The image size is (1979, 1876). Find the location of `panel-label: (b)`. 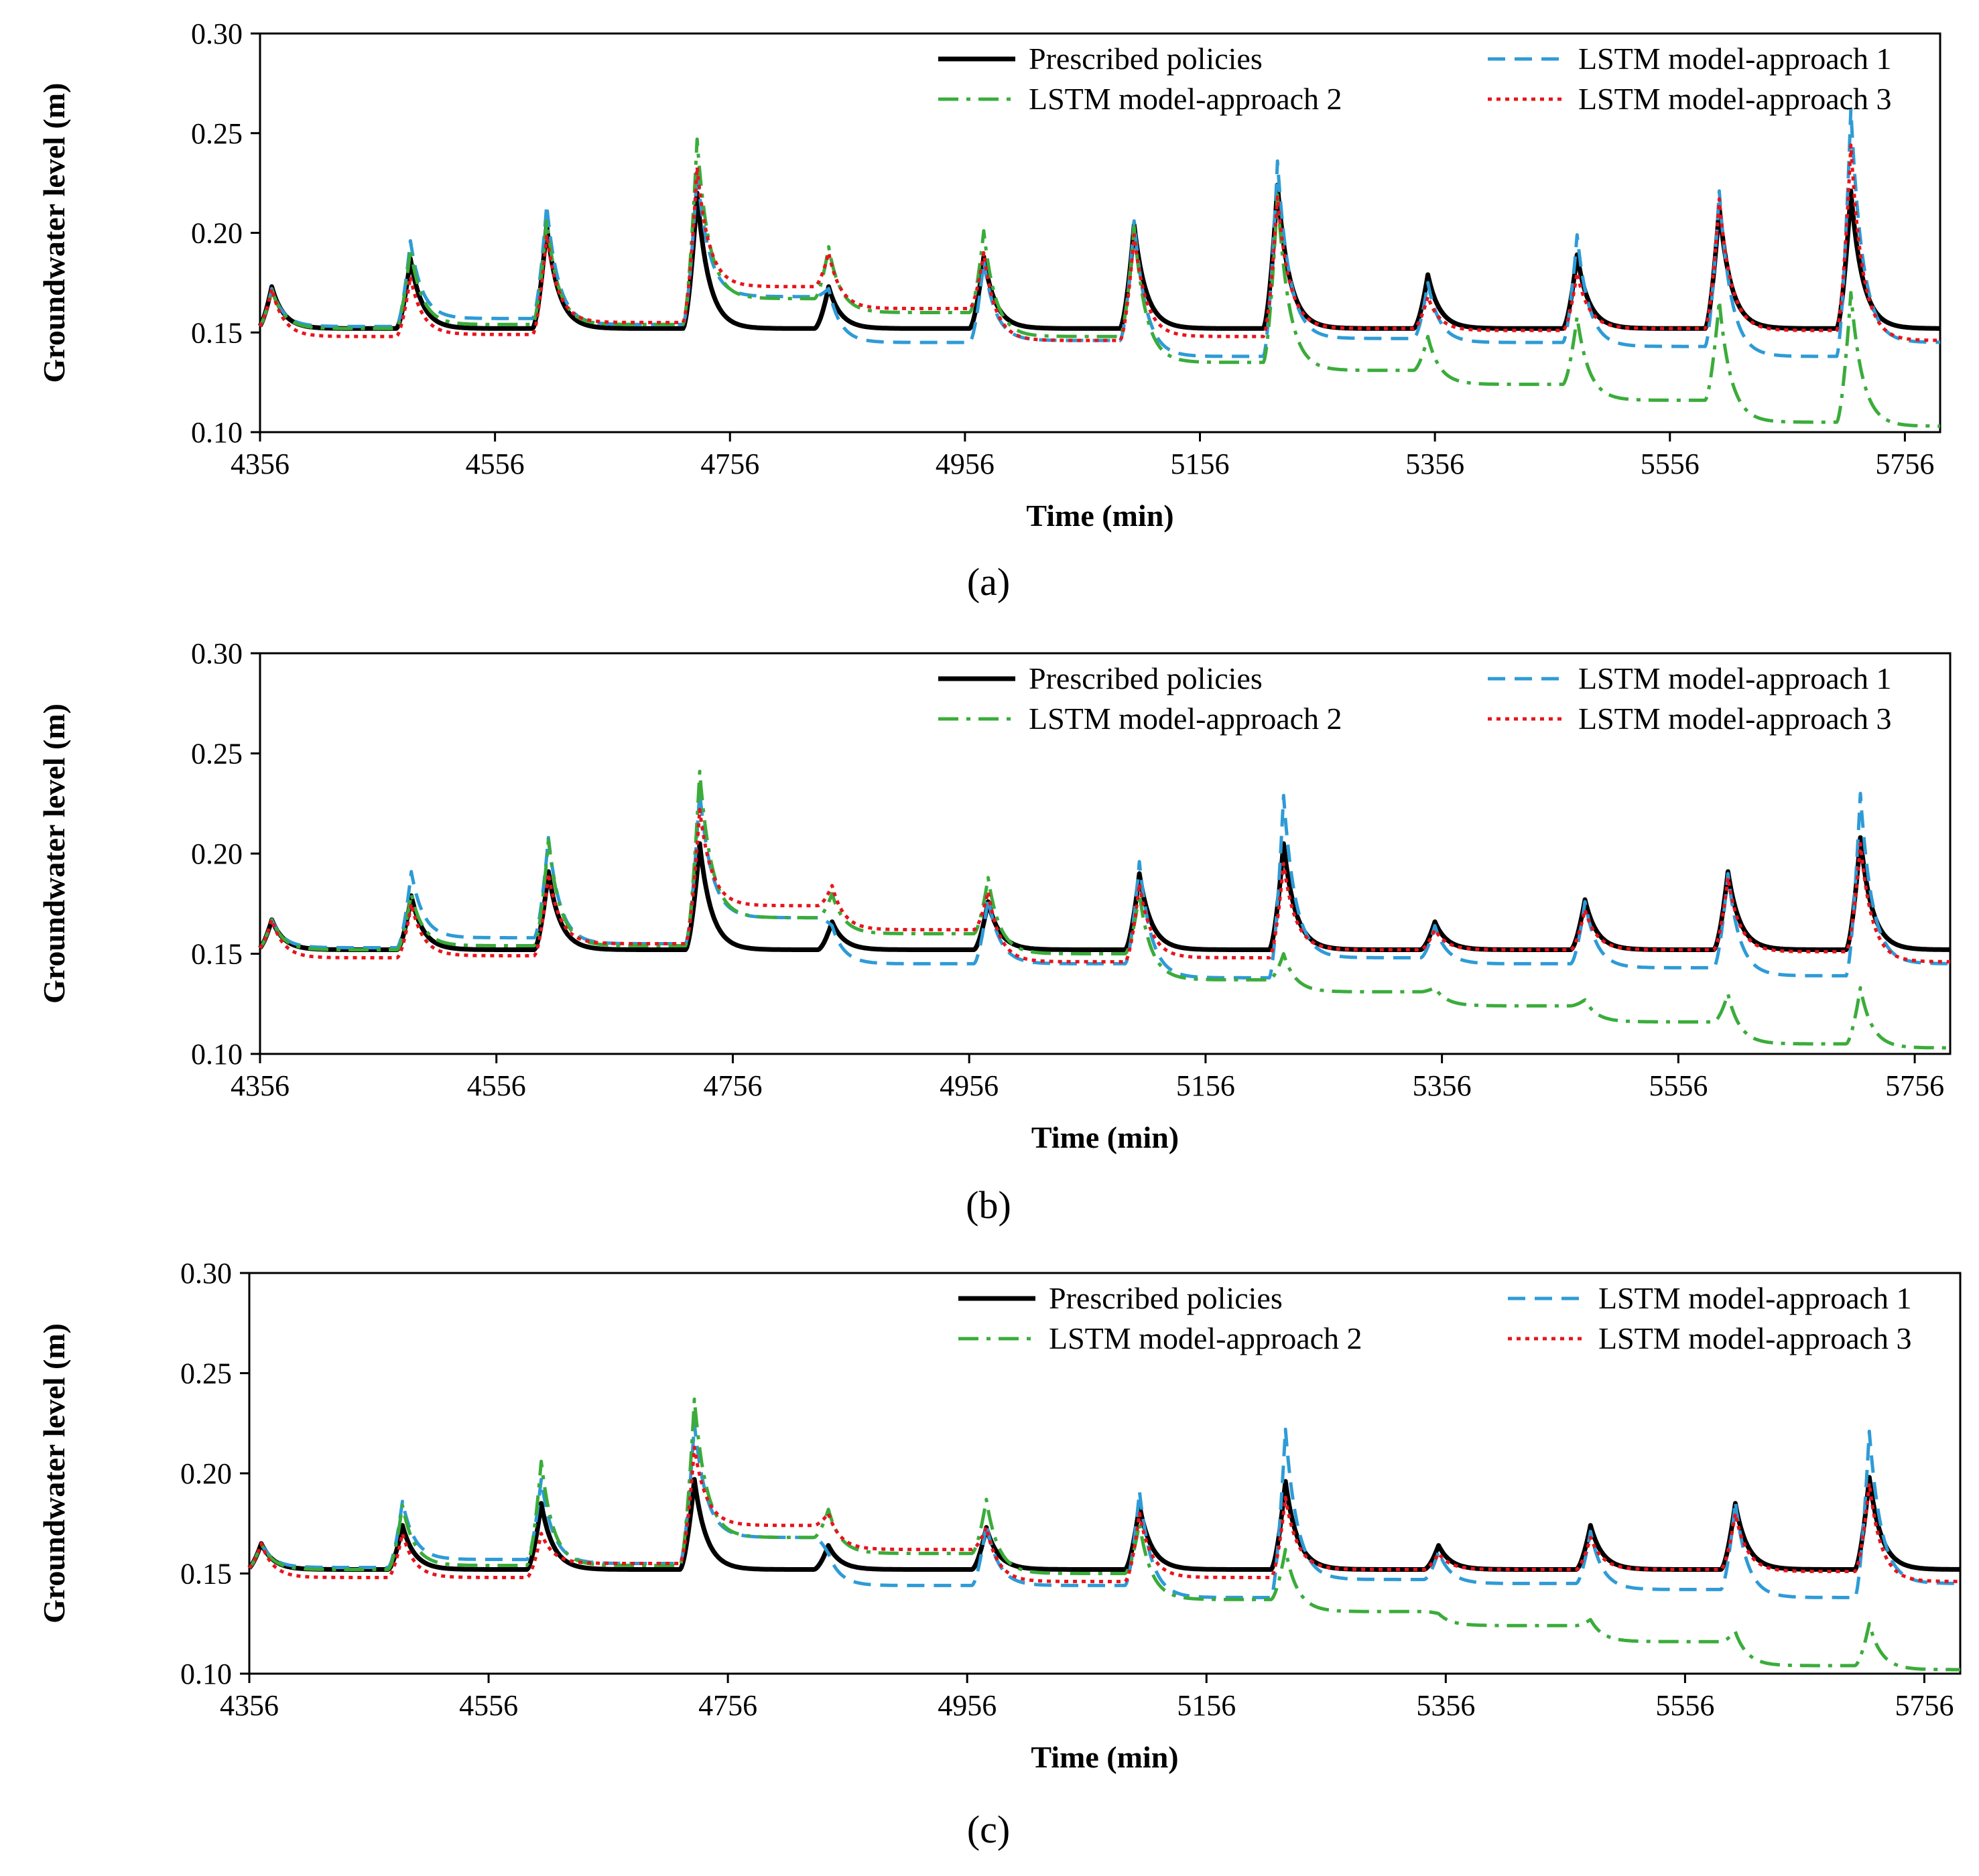

panel-label: (b) is located at coordinates (988, 1205).